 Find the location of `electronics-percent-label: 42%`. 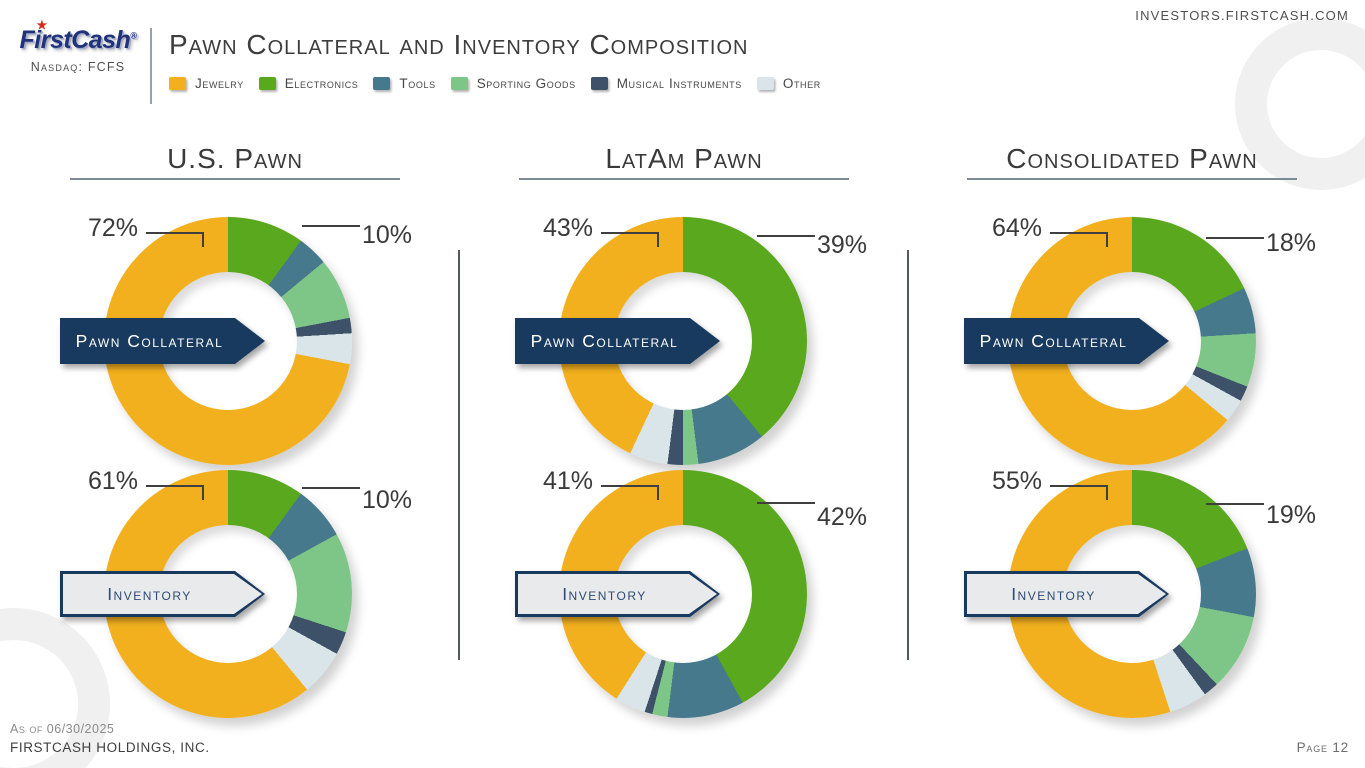

electronics-percent-label: 42% is located at coordinates (842, 517).